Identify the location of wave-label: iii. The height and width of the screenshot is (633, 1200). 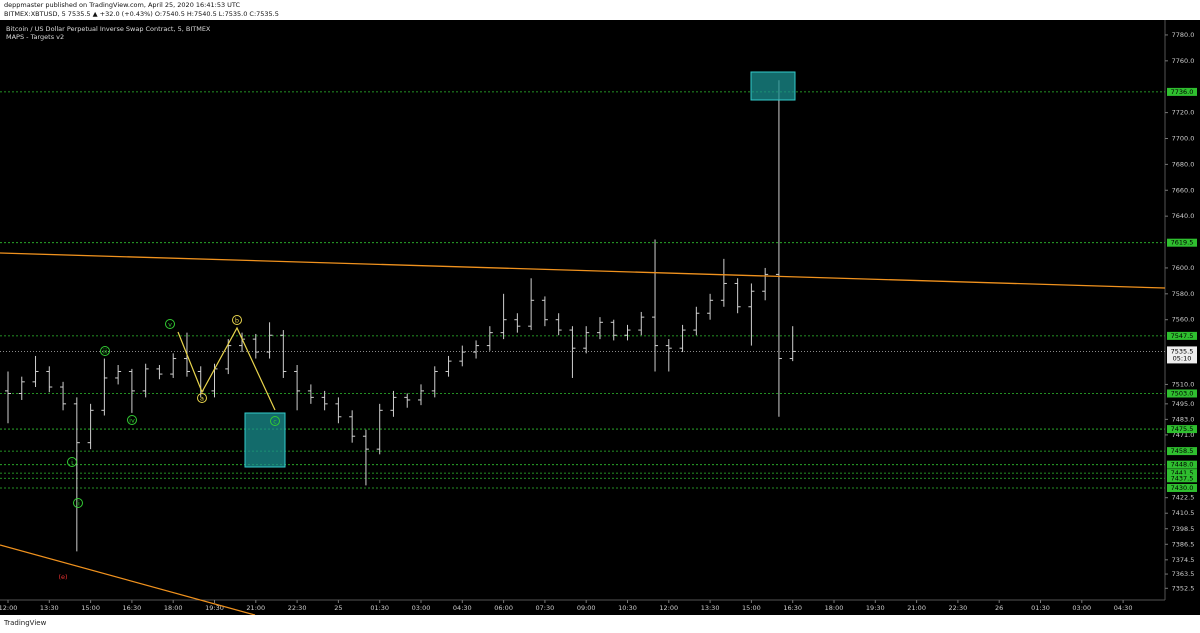
(105, 352).